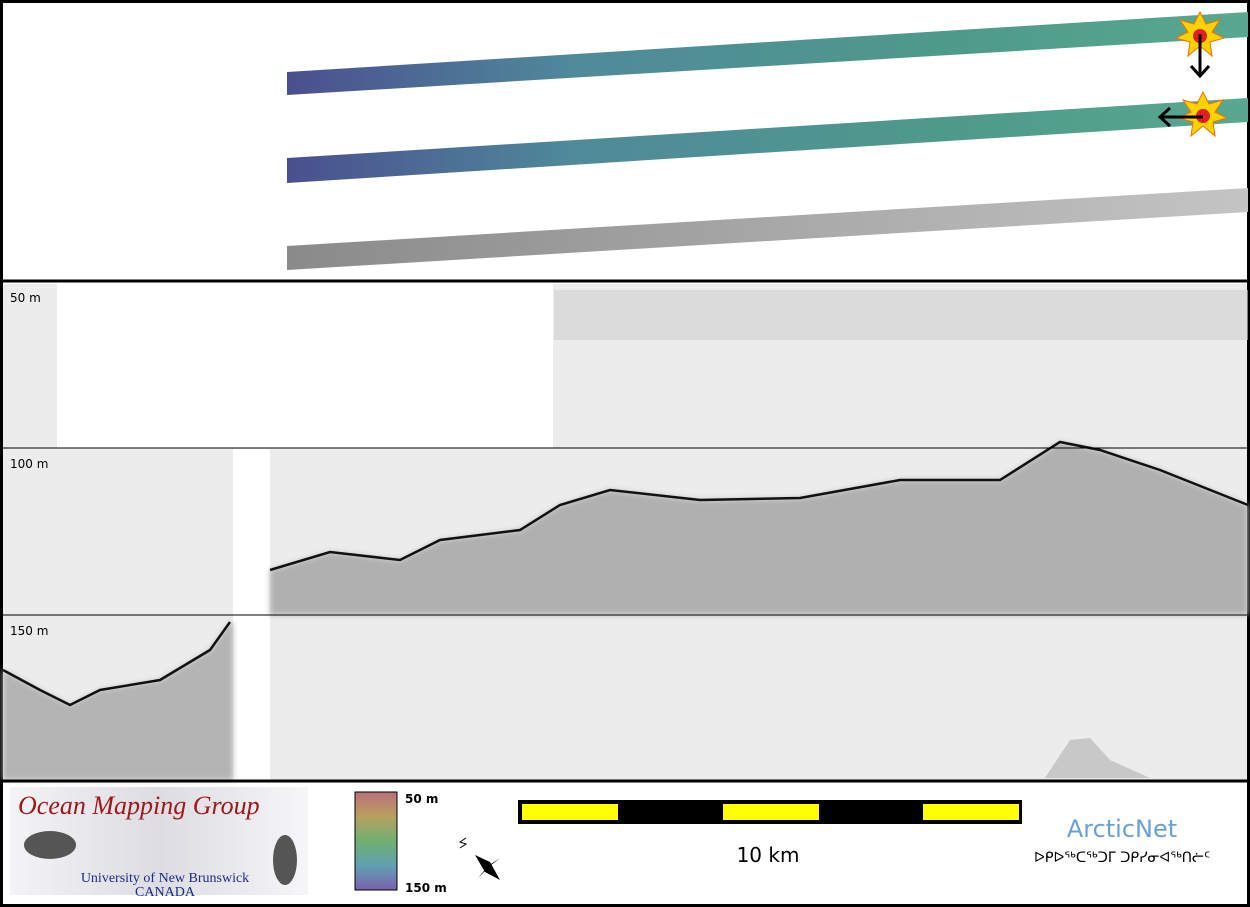 This screenshot has height=907, width=1250. What do you see at coordinates (29, 464) in the screenshot?
I see `depth-label: 100 m` at bounding box center [29, 464].